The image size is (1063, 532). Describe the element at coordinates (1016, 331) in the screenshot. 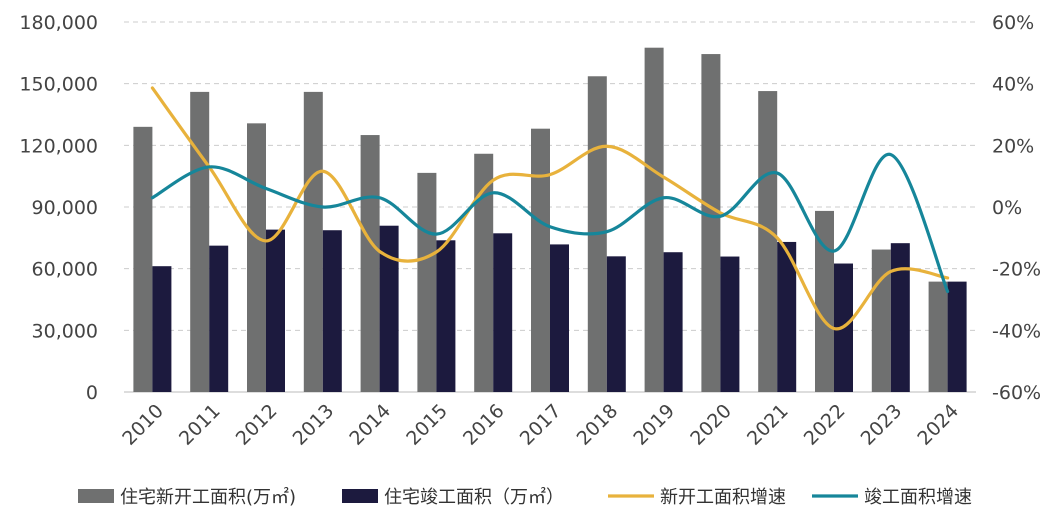

I see `y-right-tick-label: -40%` at that location.